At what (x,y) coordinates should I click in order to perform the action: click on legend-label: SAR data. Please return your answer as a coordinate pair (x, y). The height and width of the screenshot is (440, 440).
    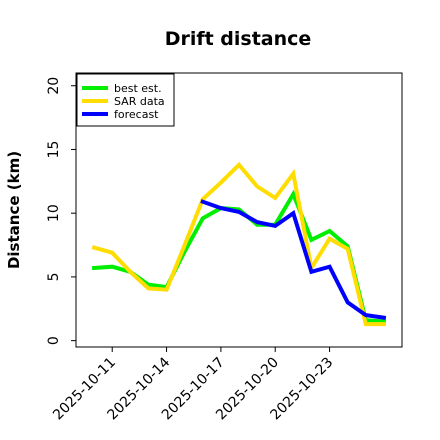
    Looking at the image, I should click on (139, 101).